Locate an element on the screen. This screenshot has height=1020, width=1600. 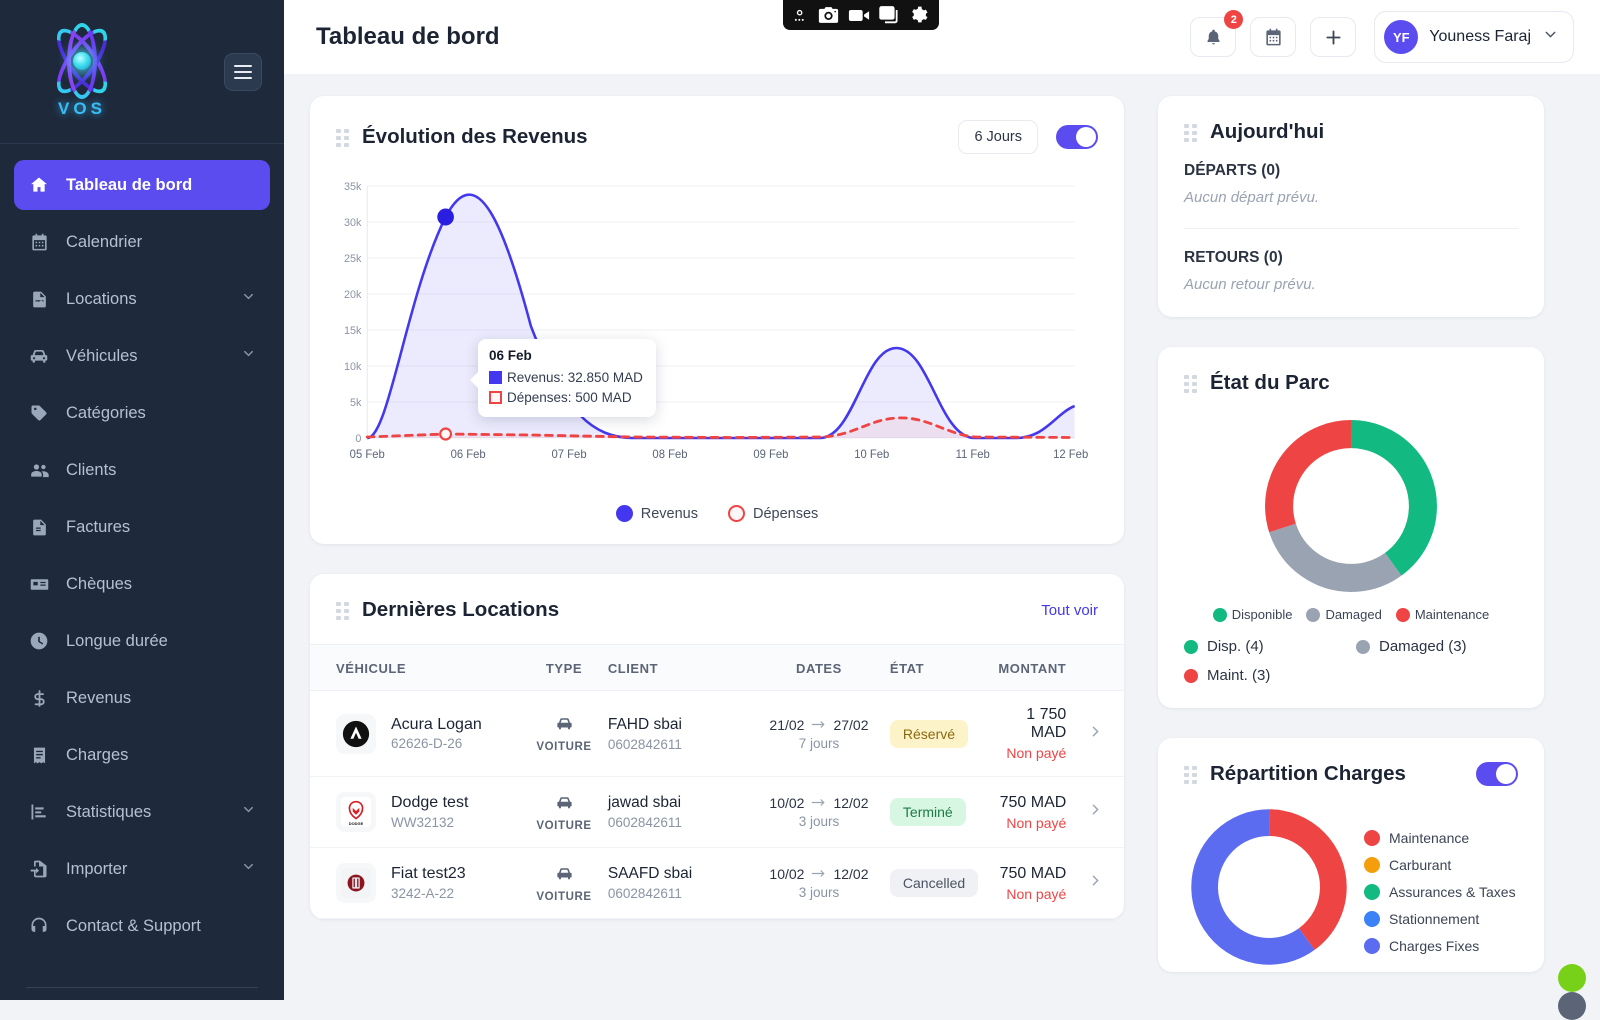
dollar-icon is located at coordinates (39, 698).